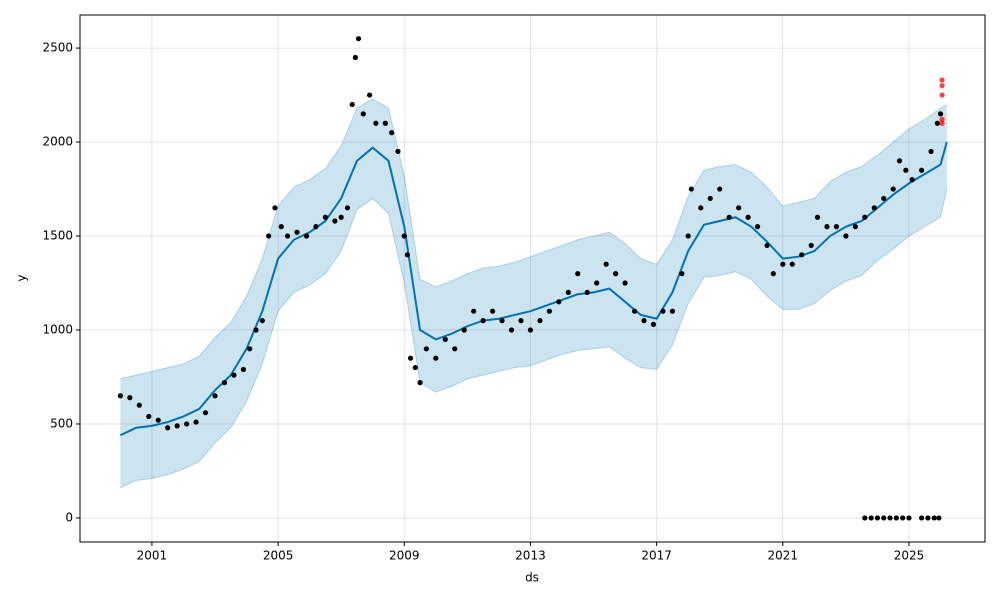 This screenshot has width=1000, height=600. I want to click on y-tick-label: 2000, so click(57, 142).